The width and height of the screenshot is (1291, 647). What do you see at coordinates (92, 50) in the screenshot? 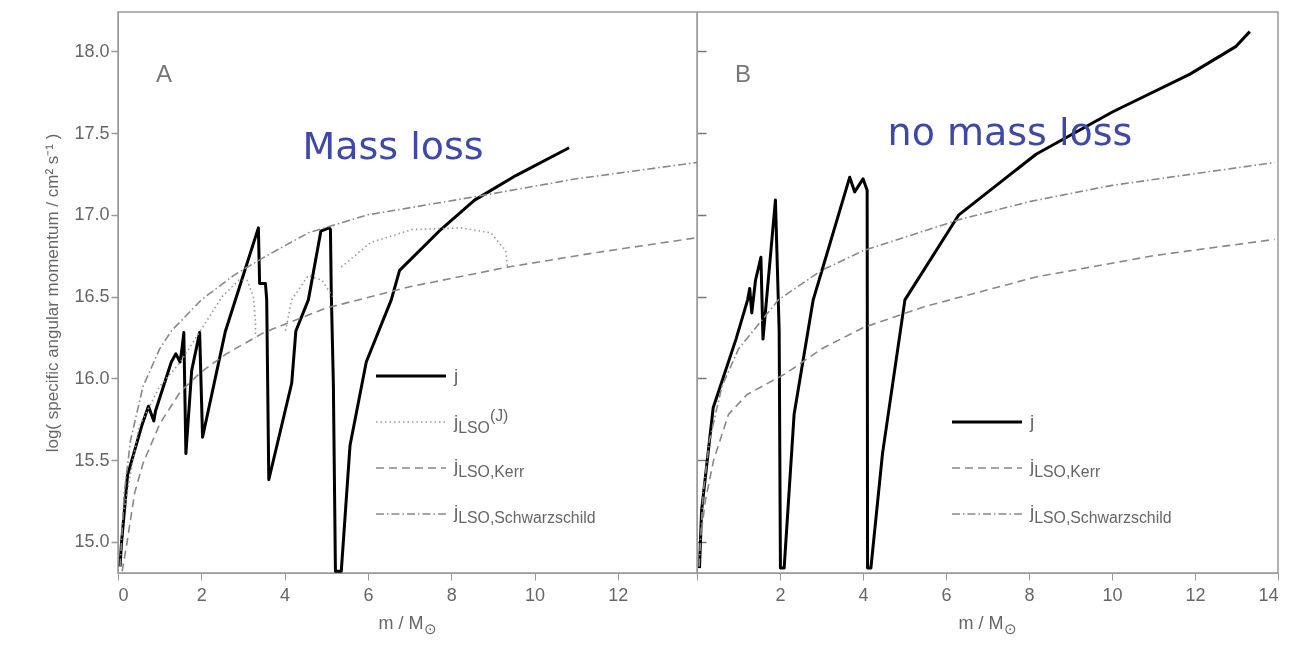
I see `y-tick-label: 18.0` at bounding box center [92, 50].